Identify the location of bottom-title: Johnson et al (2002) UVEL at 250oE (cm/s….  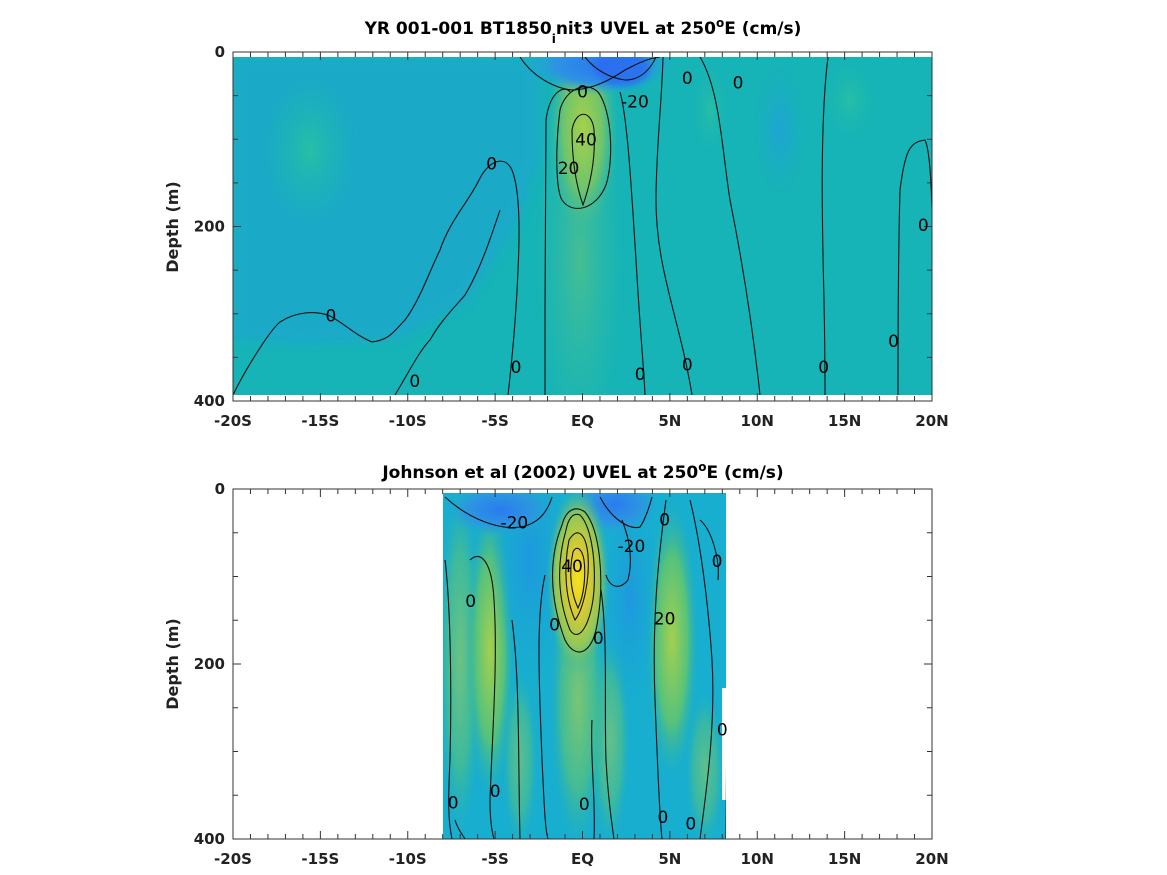
(582, 471).